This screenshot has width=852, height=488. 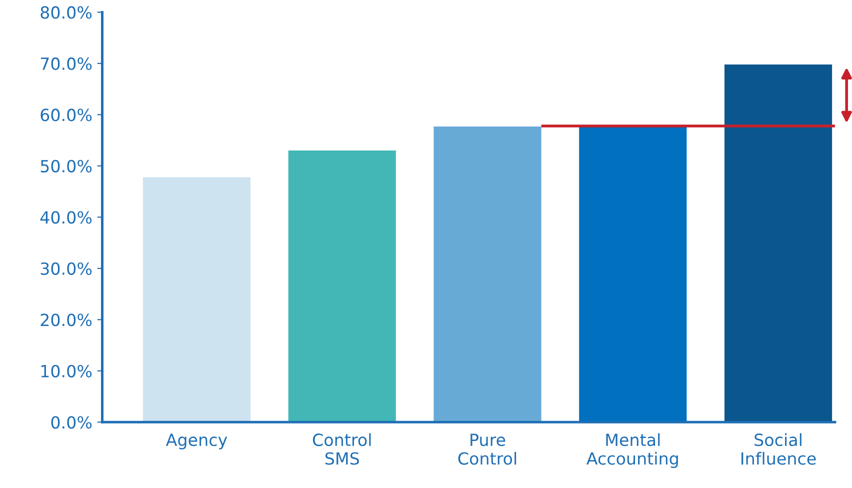 I want to click on x-tick-label: Pure Control, so click(x=487, y=449).